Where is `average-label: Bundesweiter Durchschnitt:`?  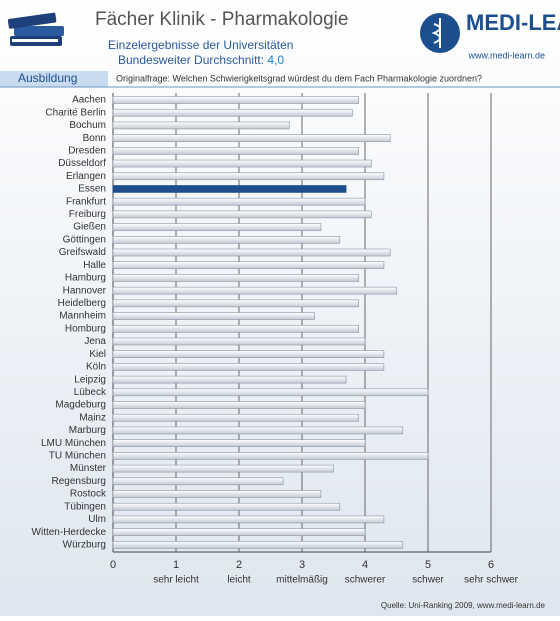 average-label: Bundesweiter Durchschnitt: is located at coordinates (191, 60).